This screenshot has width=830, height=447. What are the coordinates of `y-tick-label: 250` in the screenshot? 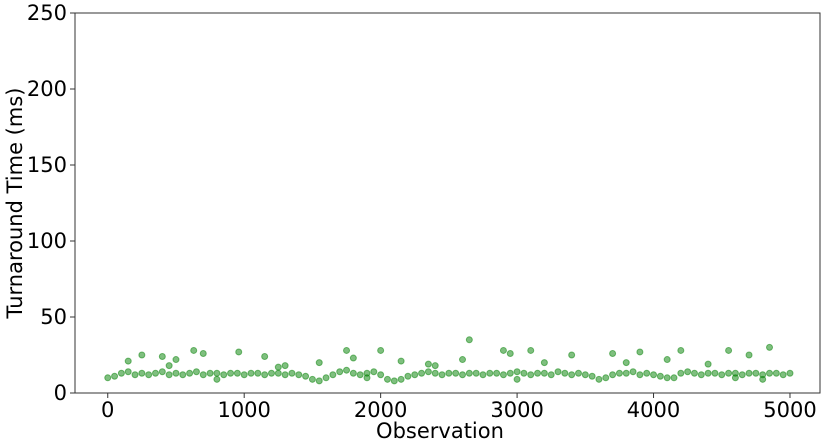 It's located at (47, 13).